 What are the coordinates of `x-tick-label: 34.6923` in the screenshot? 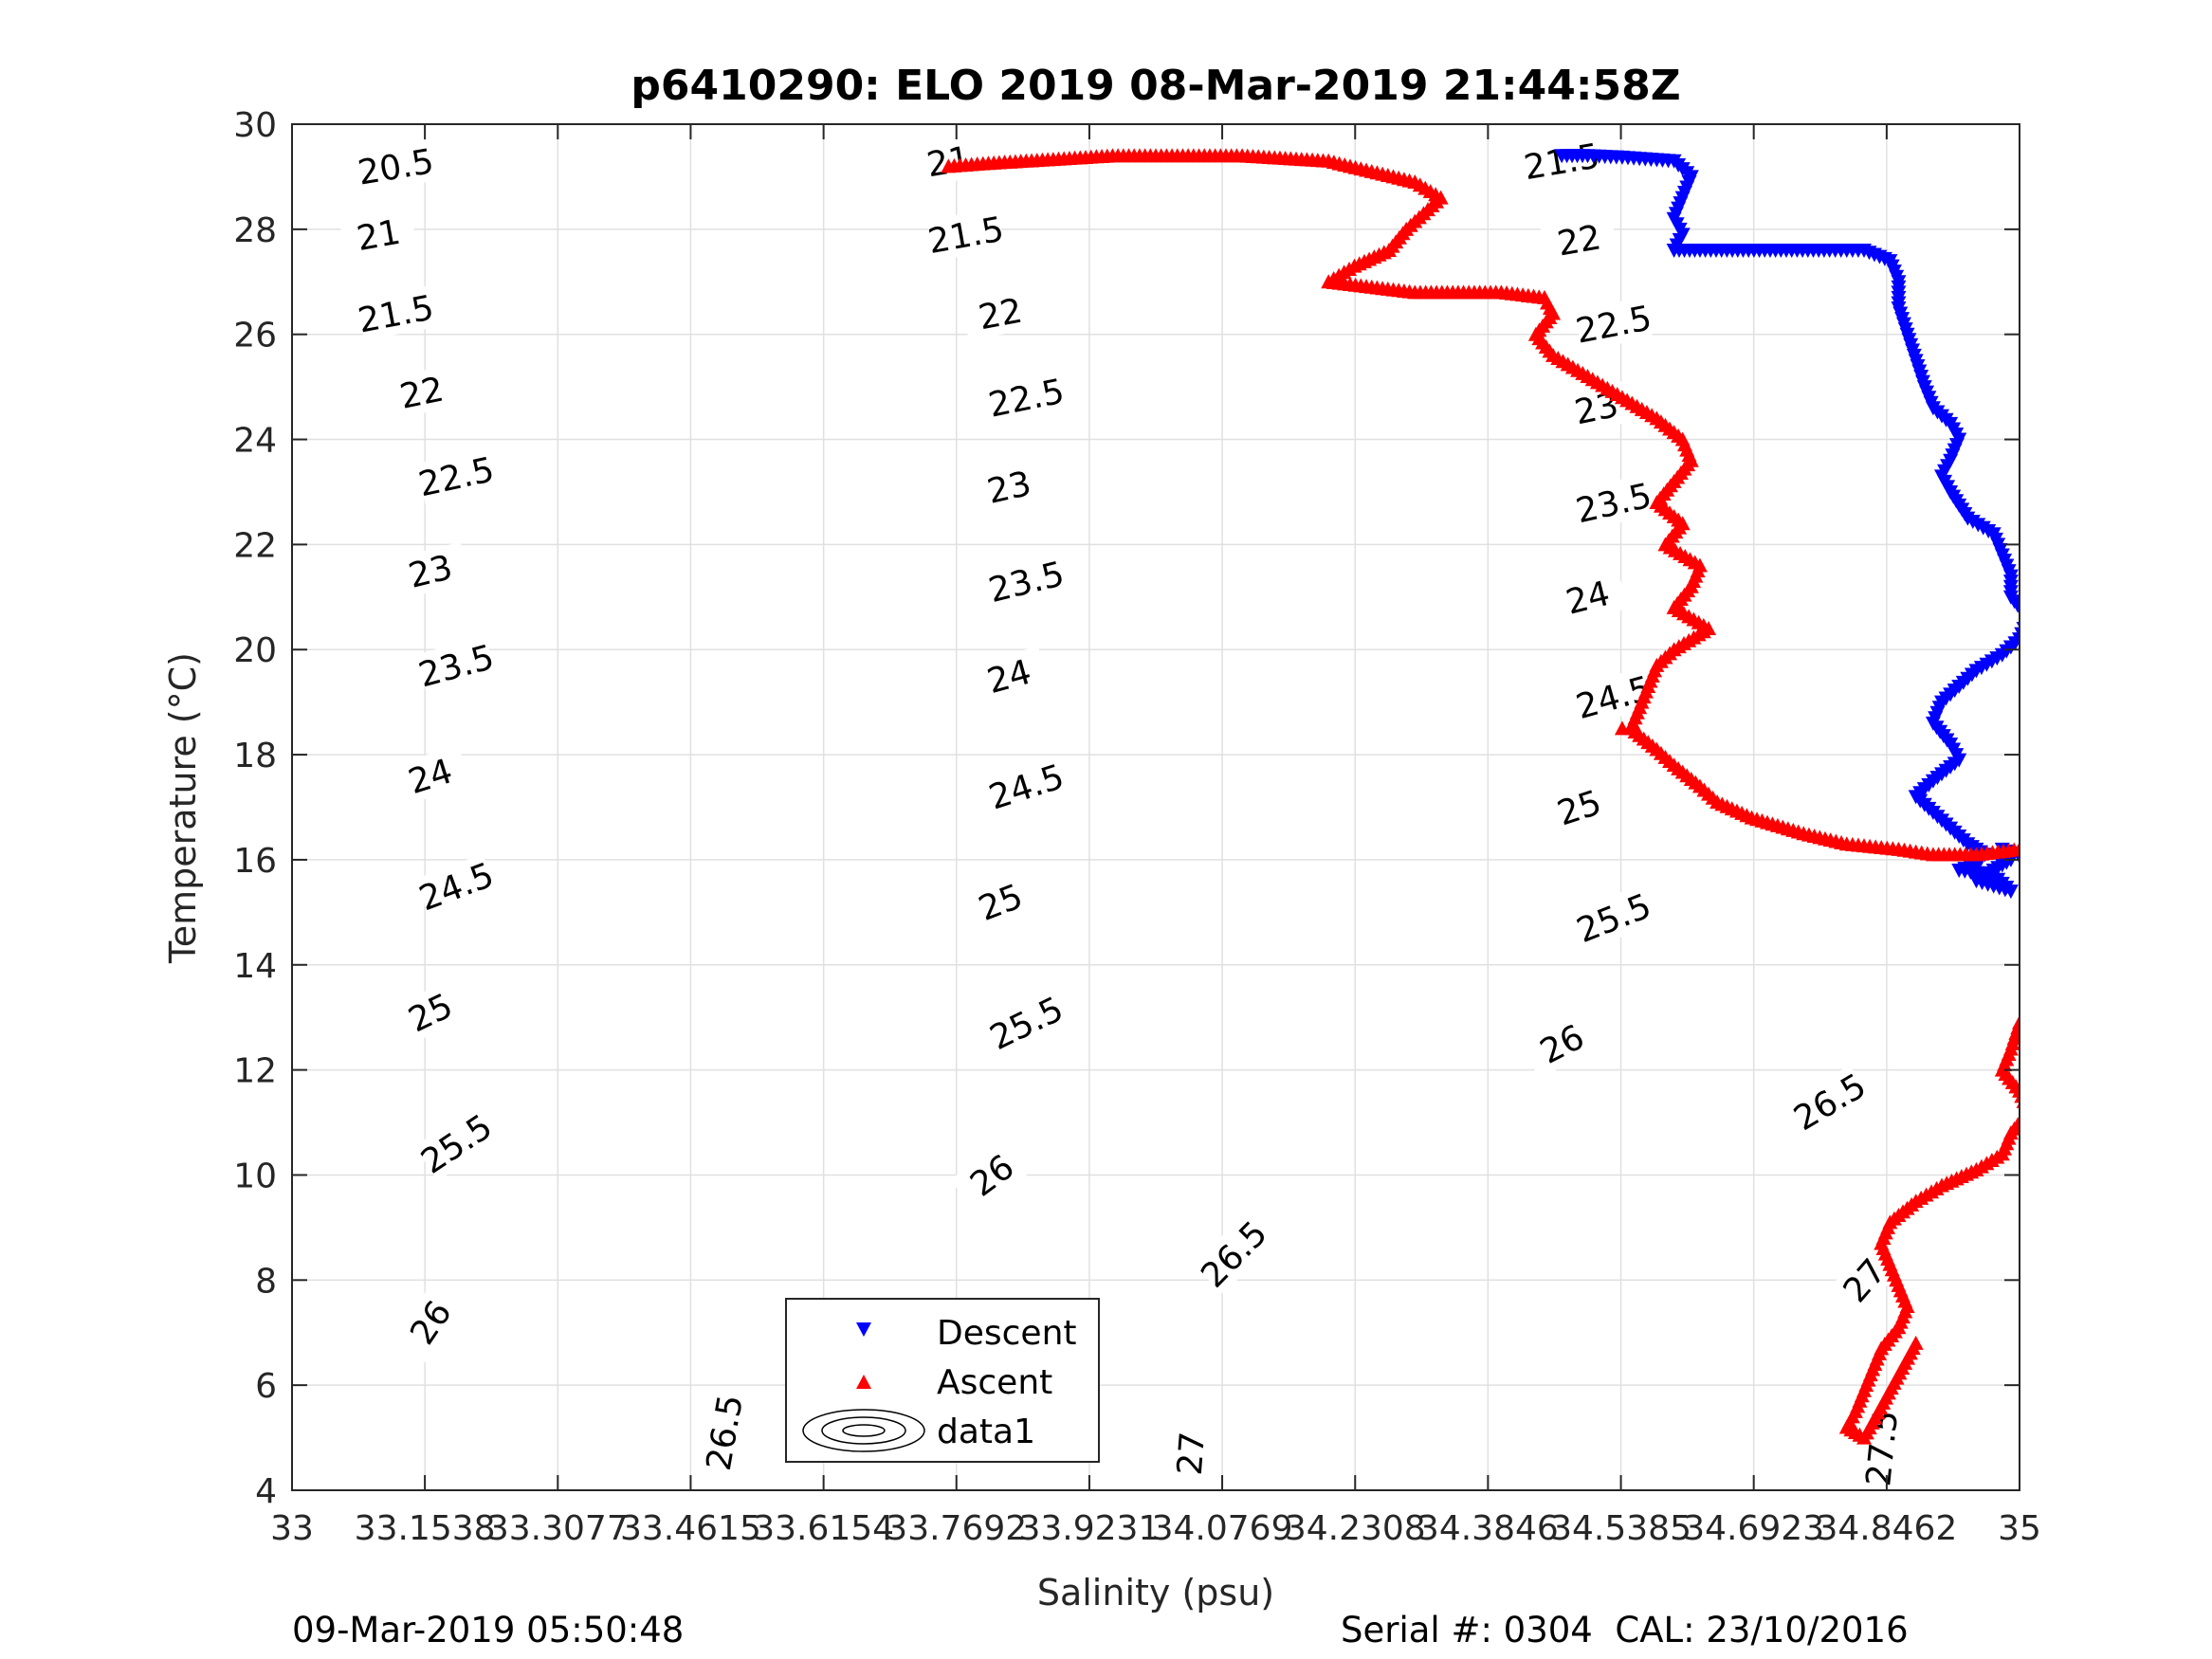 It's located at (1753, 1528).